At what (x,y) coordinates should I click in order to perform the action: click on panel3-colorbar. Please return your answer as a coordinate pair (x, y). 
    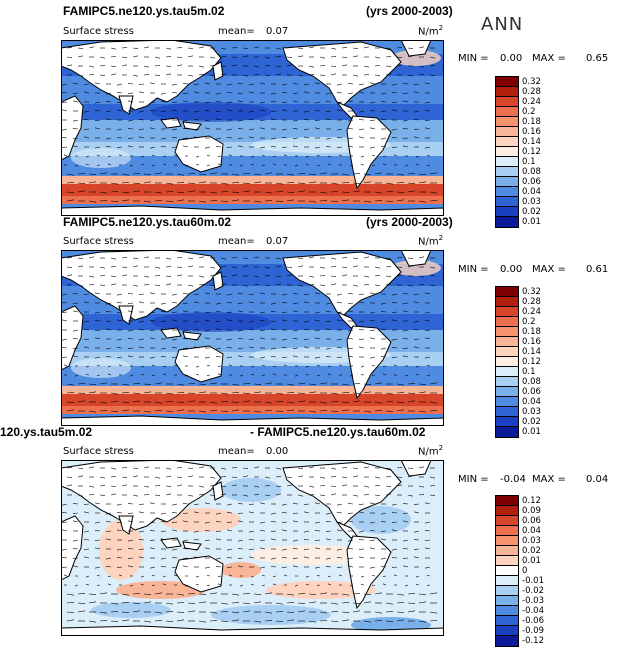
    Looking at the image, I should click on (507, 571).